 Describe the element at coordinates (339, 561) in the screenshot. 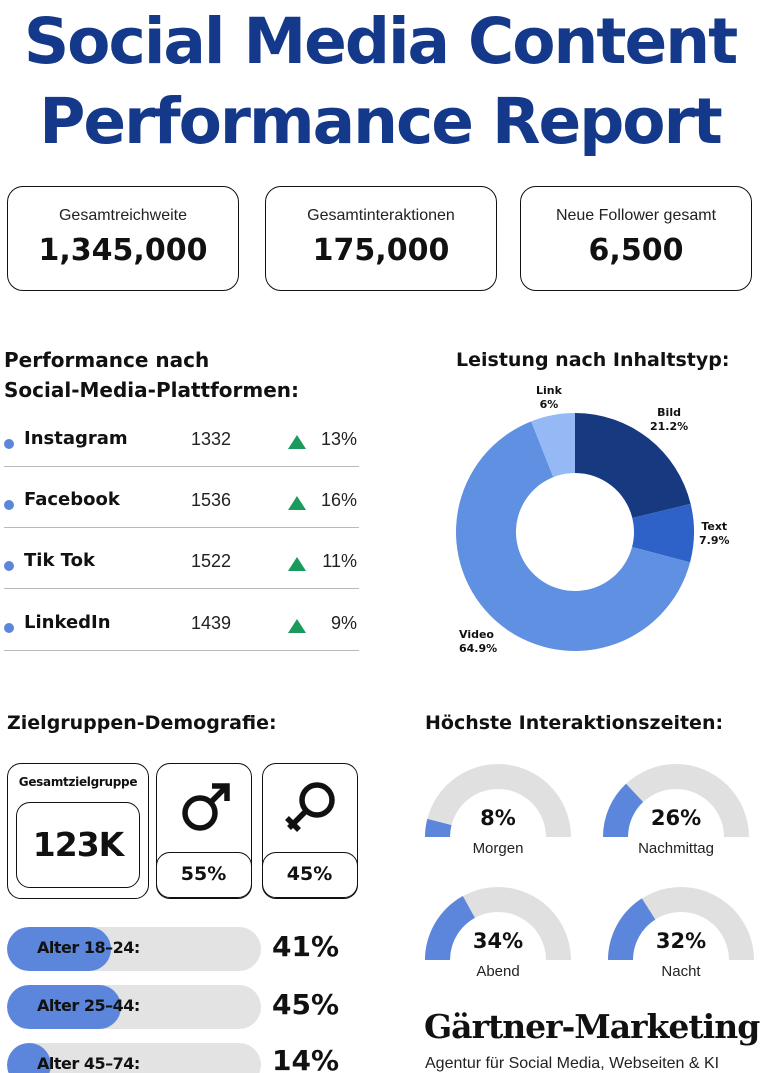

I see `platform-change: 11%` at that location.